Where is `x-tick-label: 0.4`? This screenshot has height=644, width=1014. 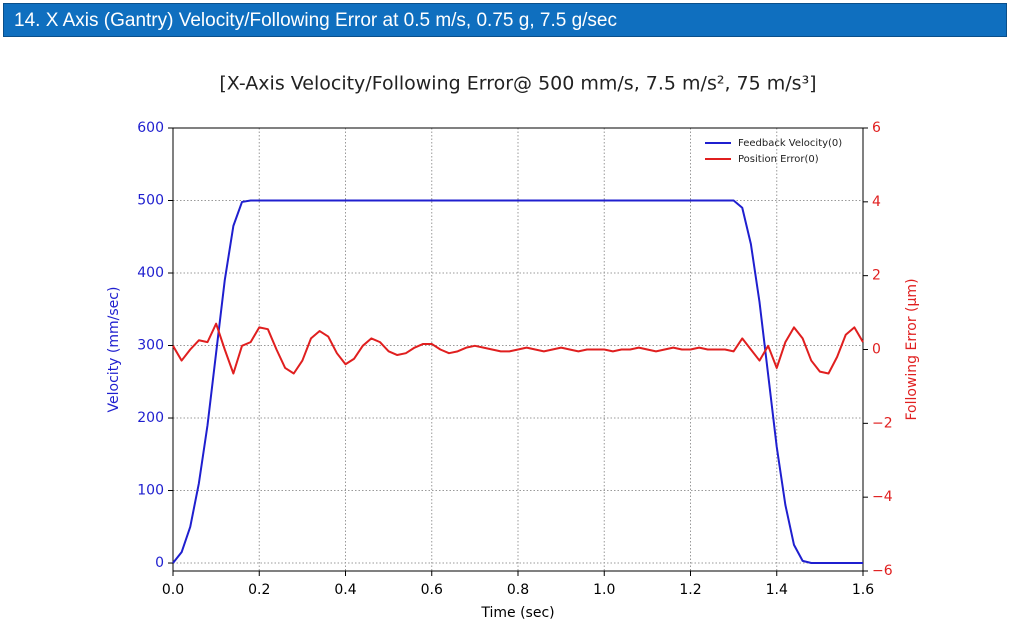 x-tick-label: 0.4 is located at coordinates (345, 590).